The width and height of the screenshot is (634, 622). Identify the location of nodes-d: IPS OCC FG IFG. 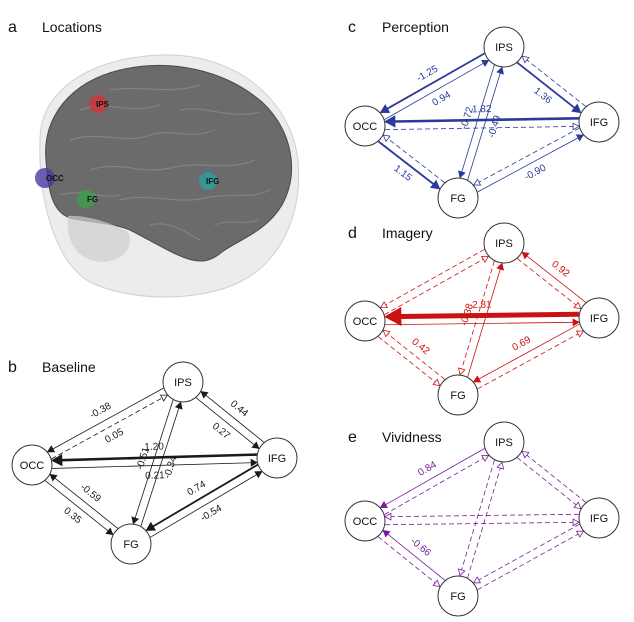
(482, 319).